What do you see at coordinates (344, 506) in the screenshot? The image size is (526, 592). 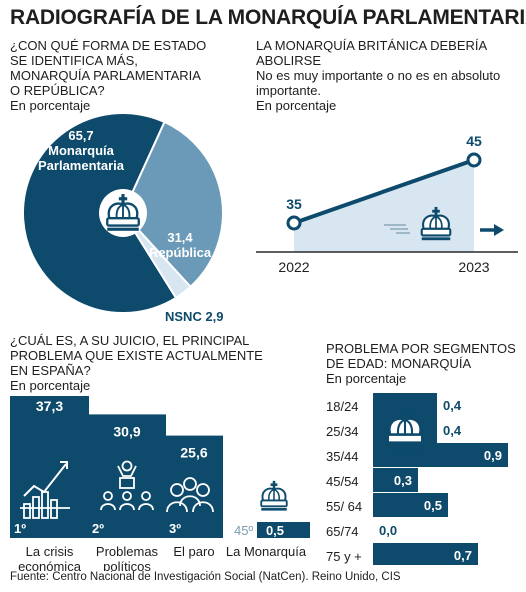 I see `age-category-label: 55/ 64` at bounding box center [344, 506].